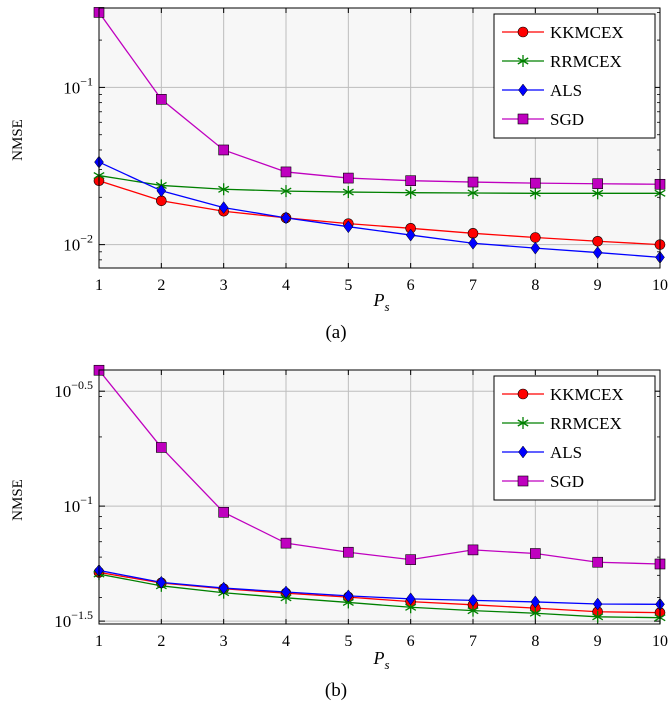 Image resolution: width=672 pixels, height=707 pixels. I want to click on caption: (a), so click(335, 332).